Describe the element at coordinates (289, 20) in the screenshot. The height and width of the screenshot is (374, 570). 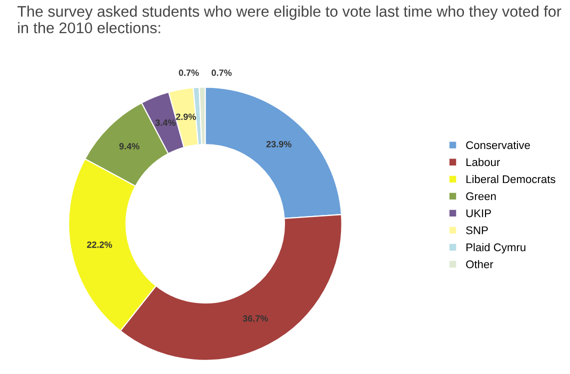
I see `chart-title: The survey asked students who were eligible to vote last time who they voted for in the 2010 elections:` at that location.